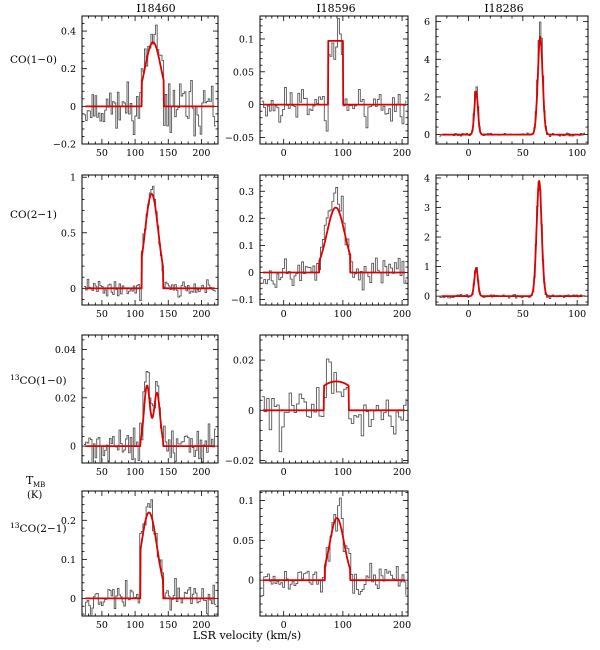 This screenshot has height=650, width=600. I want to click on y-axis-label-main: T, so click(30, 480).